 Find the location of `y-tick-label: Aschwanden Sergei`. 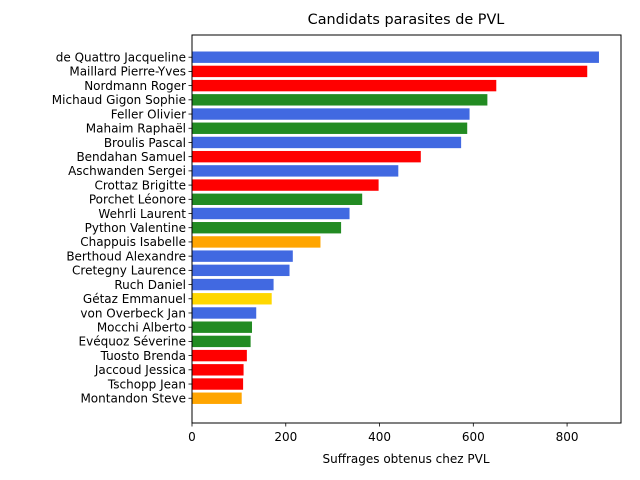

y-tick-label: Aschwanden Sergei is located at coordinates (127, 171).